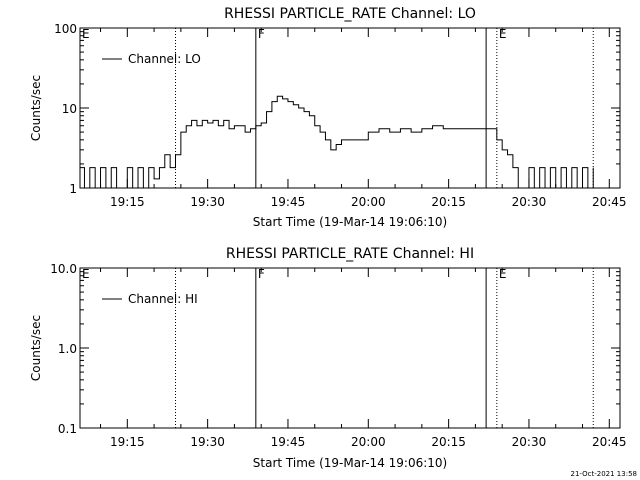 This screenshot has height=480, width=640. What do you see at coordinates (288, 202) in the screenshot?
I see `x-tick-label-lo: 19:45` at bounding box center [288, 202].